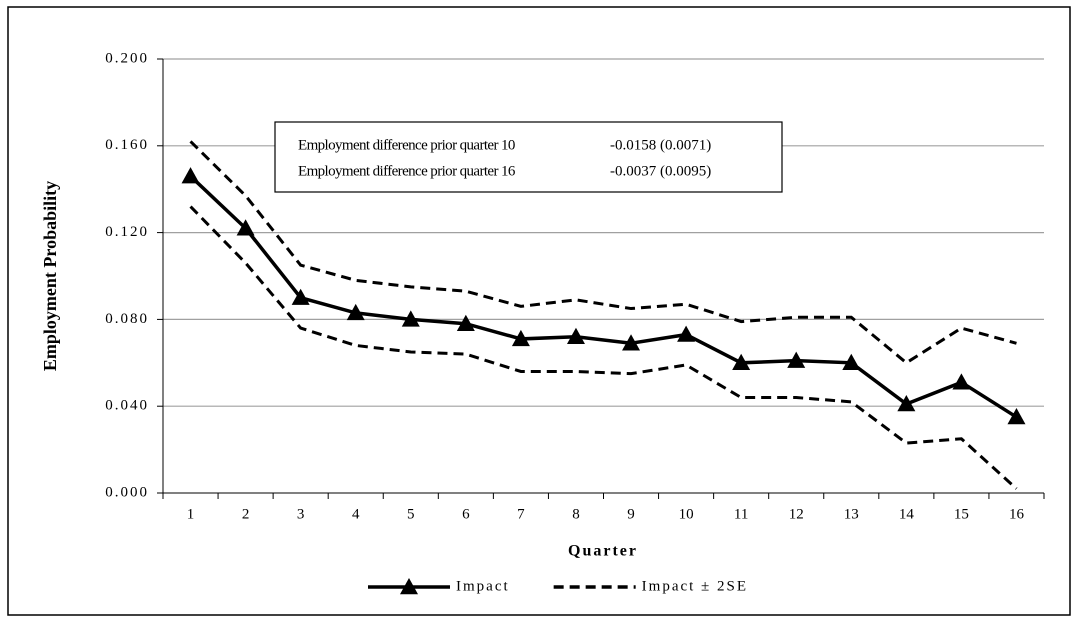  What do you see at coordinates (483, 586) in the screenshot?
I see `legend-label: Impact` at bounding box center [483, 586].